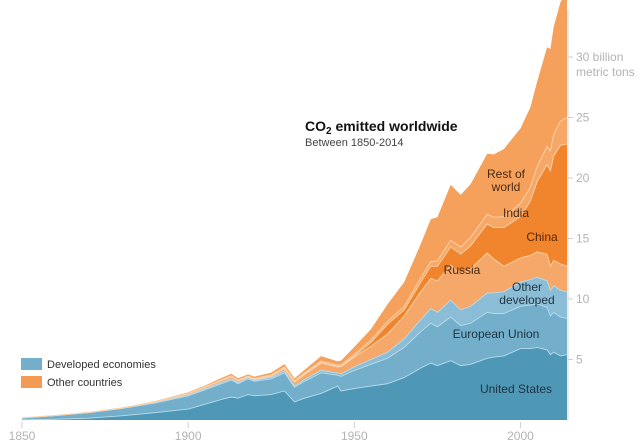  I want to click on legend-swatch-developed, so click(31, 364).